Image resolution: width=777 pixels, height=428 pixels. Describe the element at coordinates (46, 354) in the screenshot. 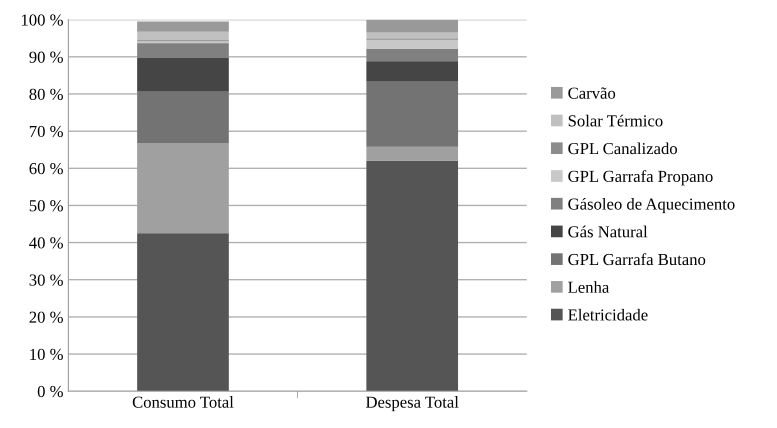

I see `y-tick-label: 10 %` at that location.